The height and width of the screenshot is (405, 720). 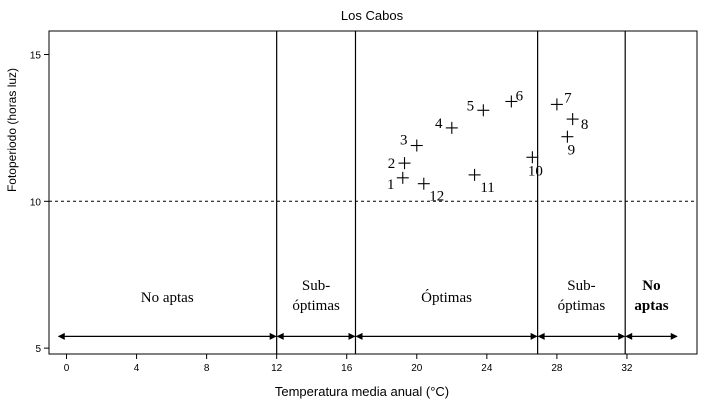 I want to click on y-tick-label: 15, so click(x=36, y=55).